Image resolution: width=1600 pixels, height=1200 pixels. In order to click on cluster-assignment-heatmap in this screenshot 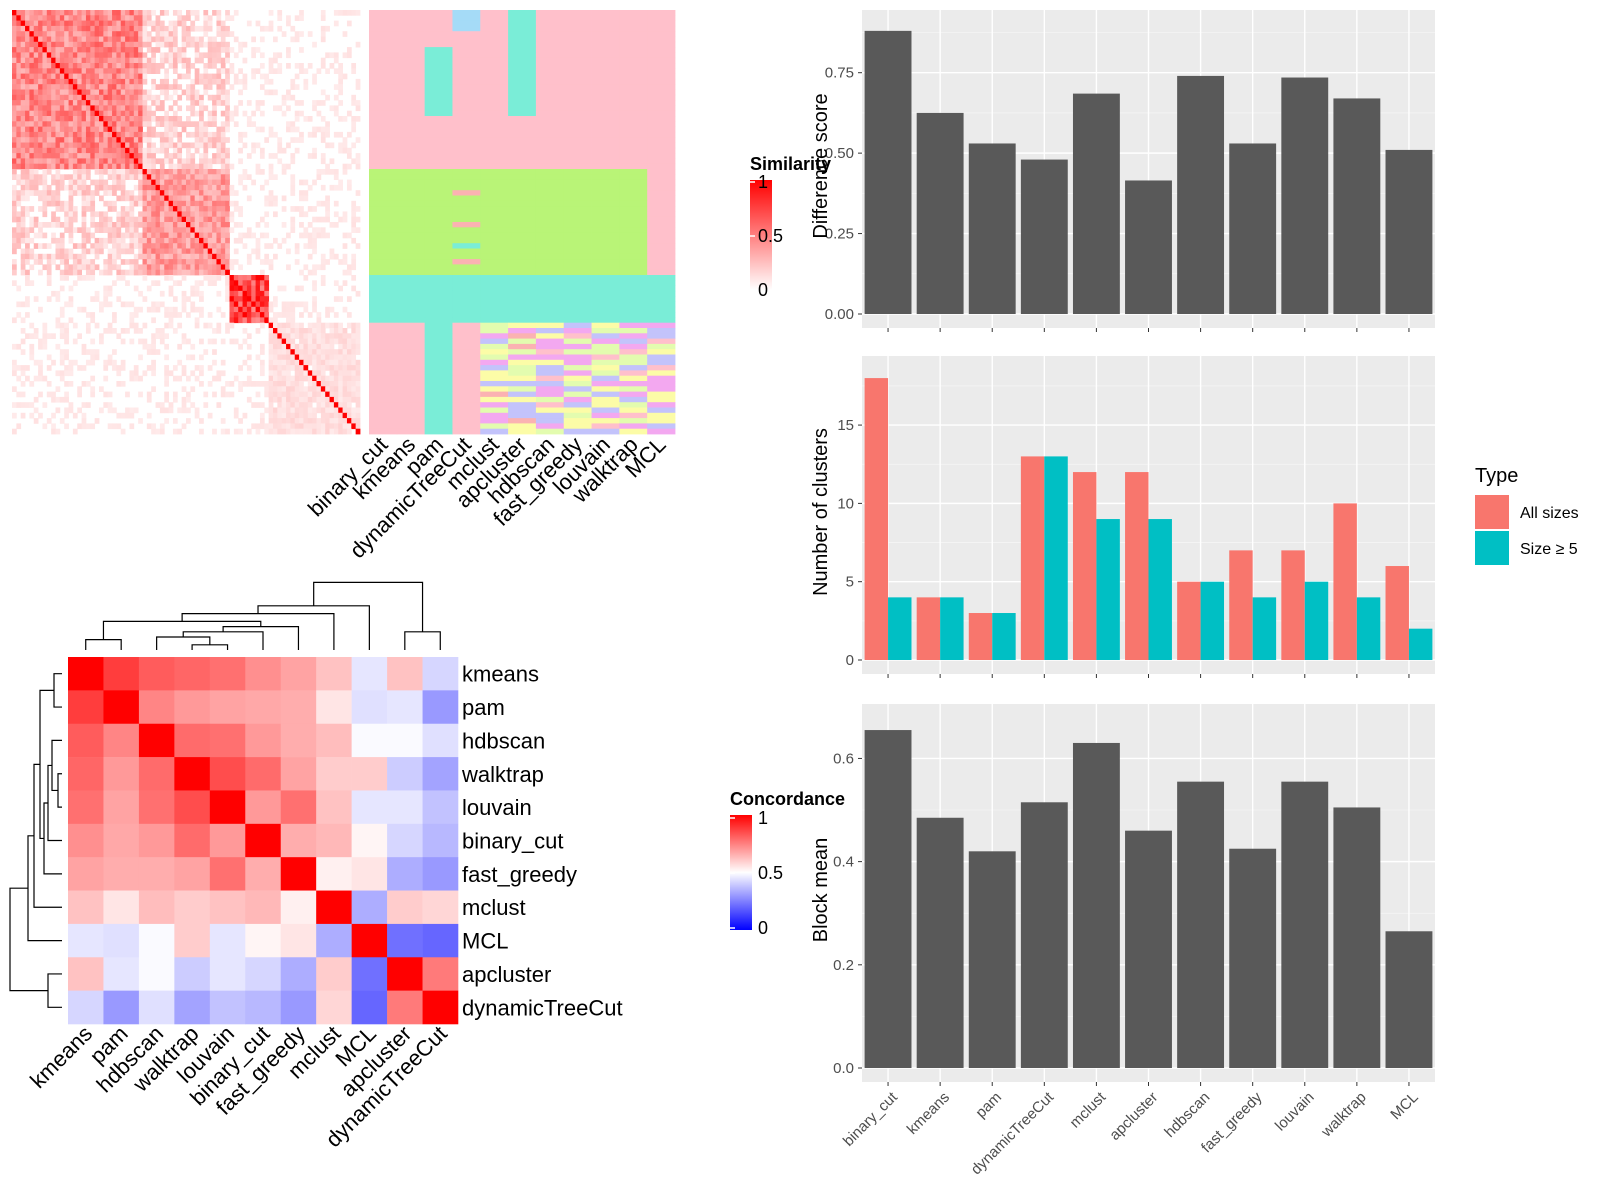, I will do `click(522, 222)`.